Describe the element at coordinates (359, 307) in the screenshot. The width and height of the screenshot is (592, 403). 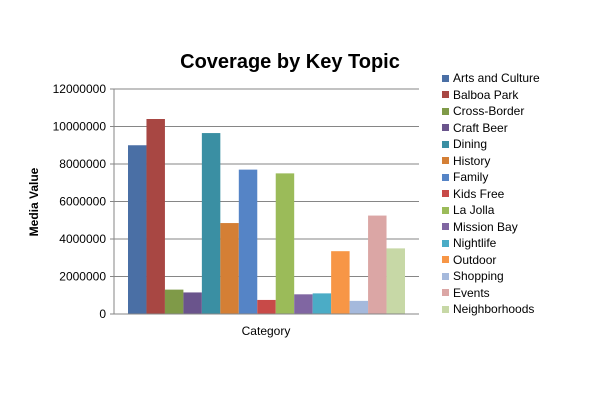
I see `bar-shopping` at that location.